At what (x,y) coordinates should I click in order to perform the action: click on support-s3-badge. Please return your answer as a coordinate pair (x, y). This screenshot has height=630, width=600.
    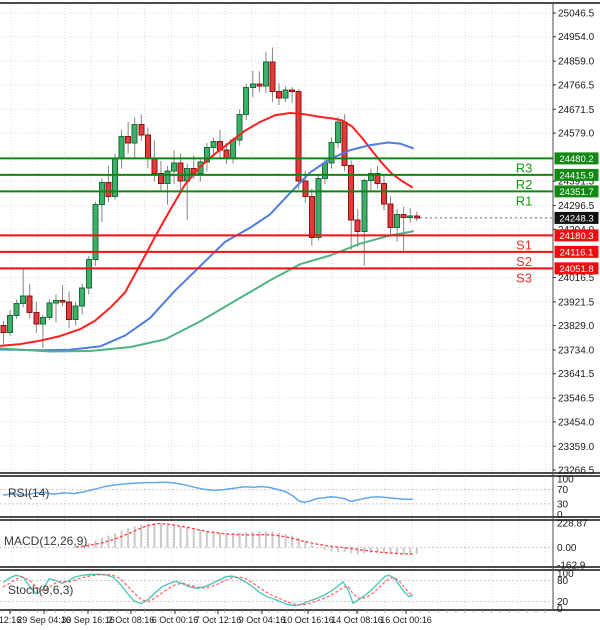
    Looking at the image, I should click on (576, 268).